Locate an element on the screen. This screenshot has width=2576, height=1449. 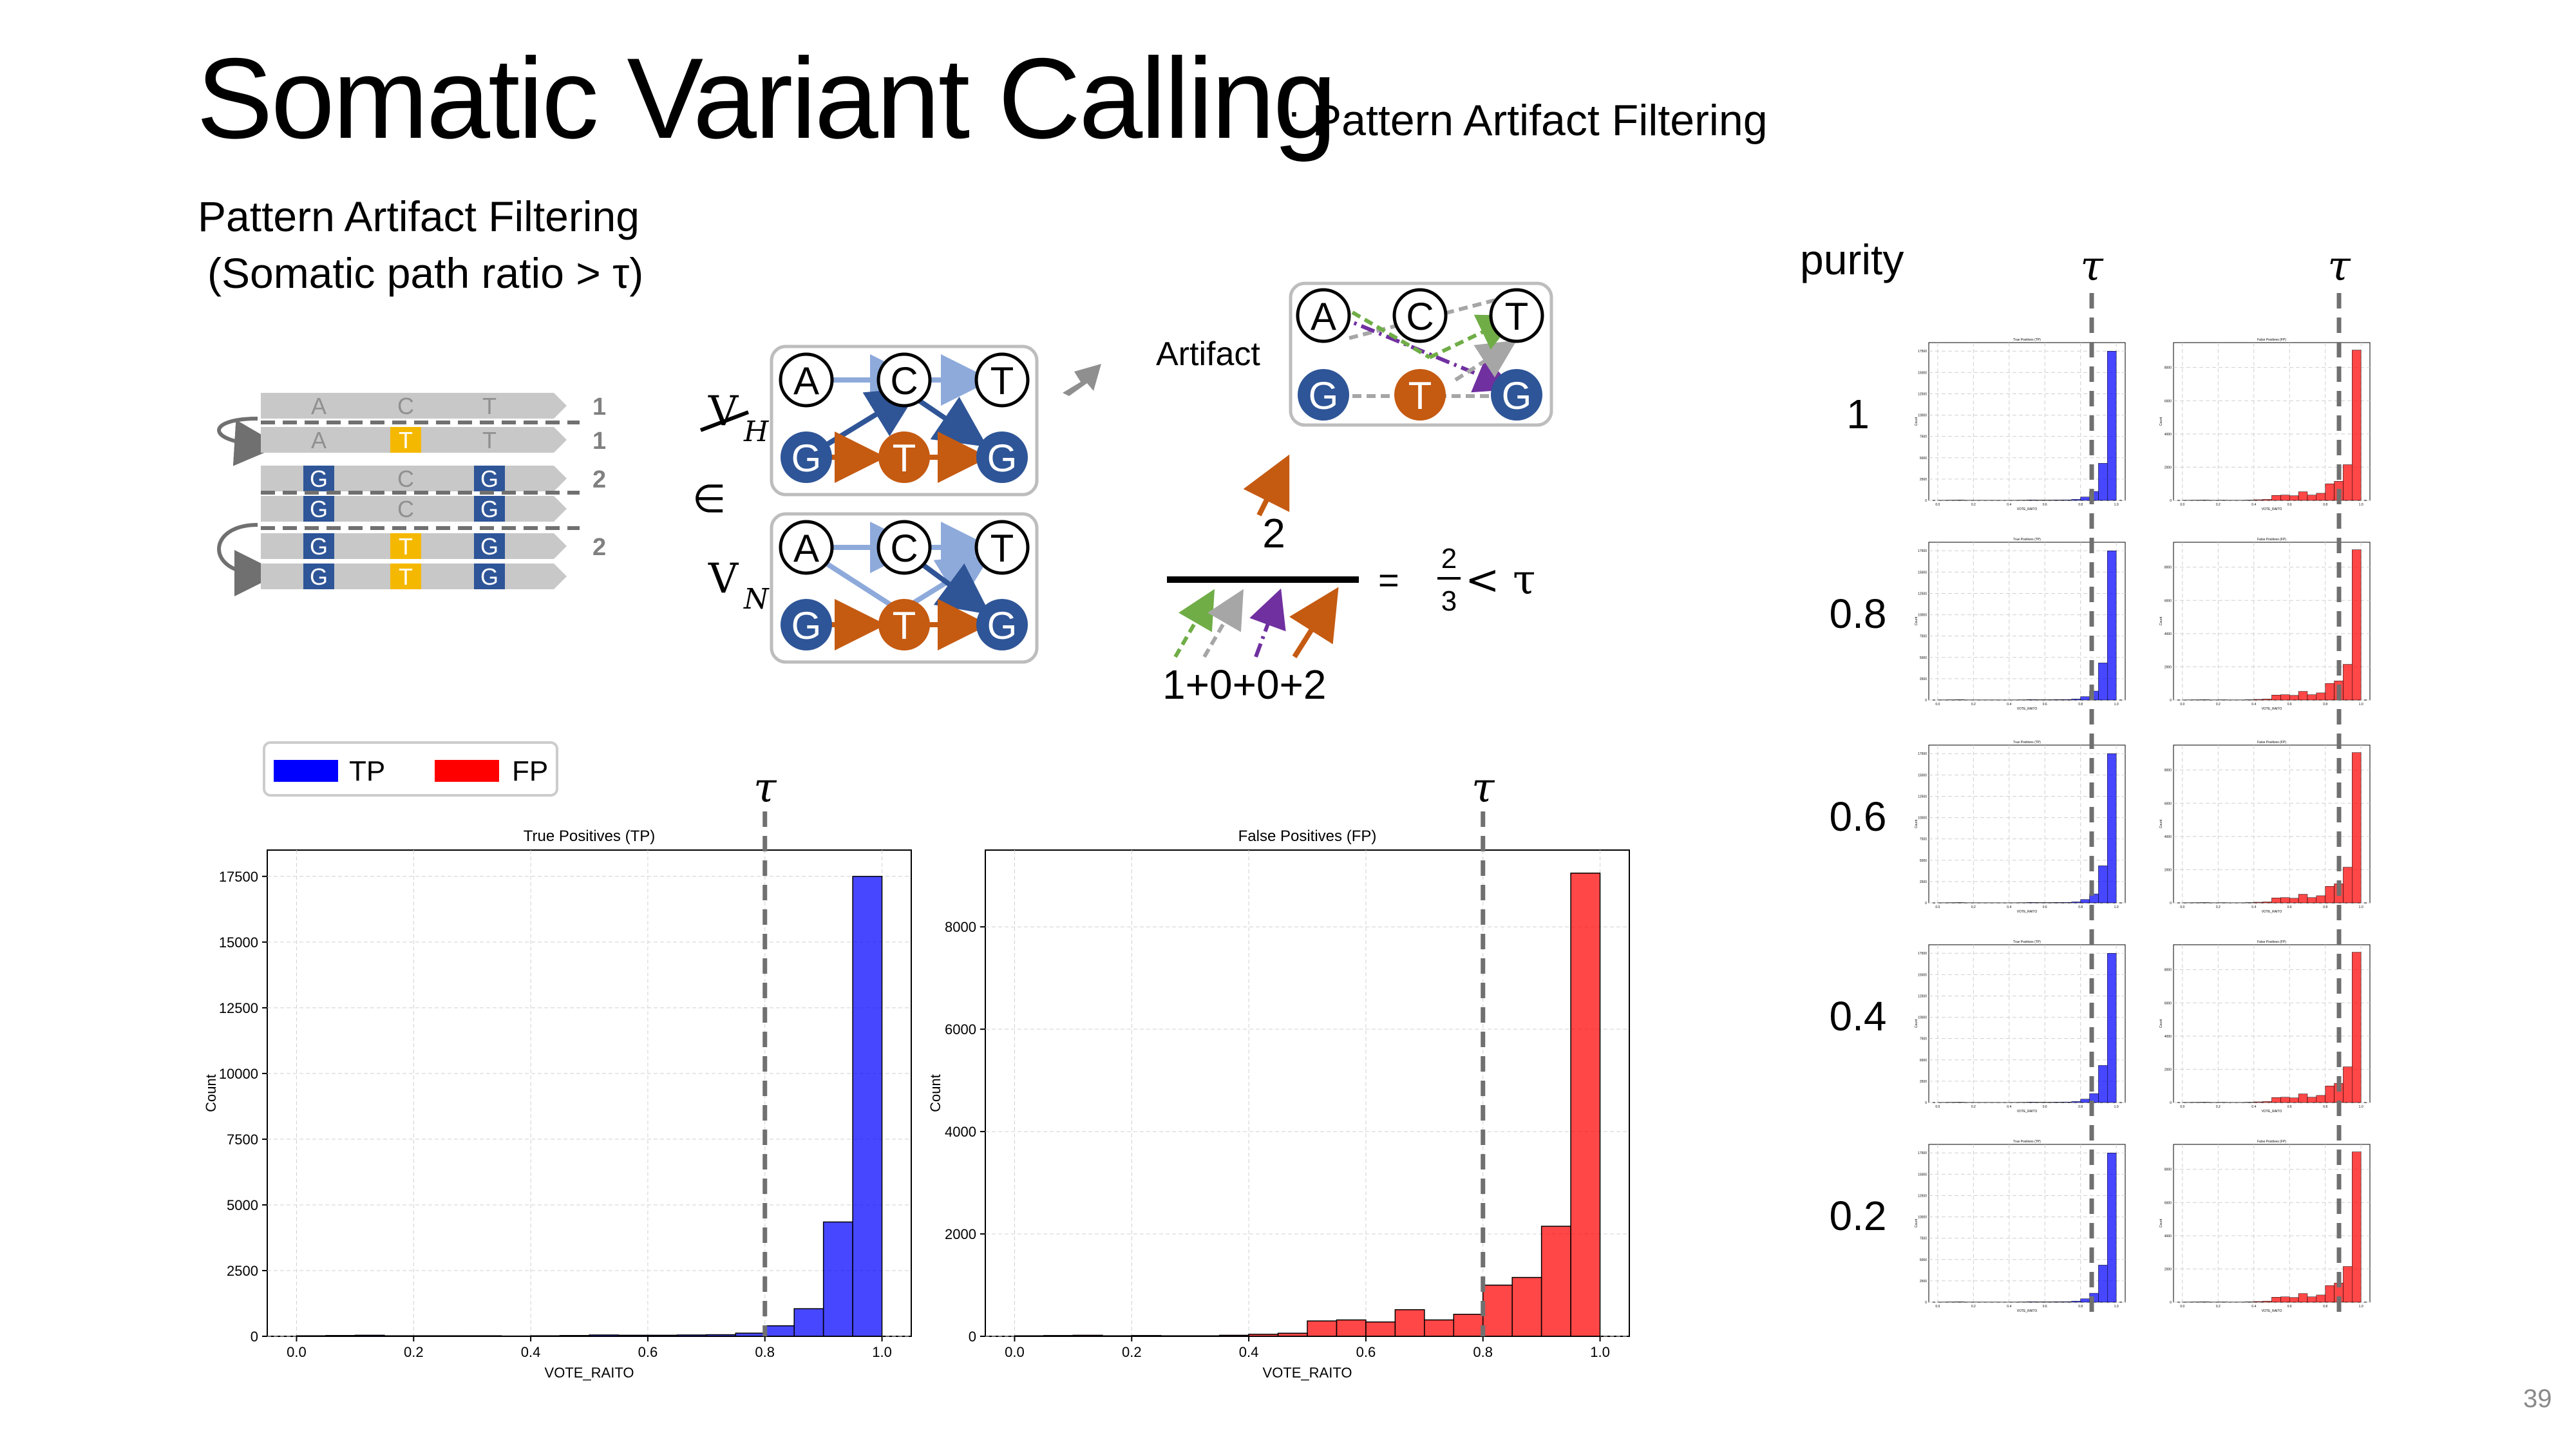
base-letter: T is located at coordinates (406, 440).